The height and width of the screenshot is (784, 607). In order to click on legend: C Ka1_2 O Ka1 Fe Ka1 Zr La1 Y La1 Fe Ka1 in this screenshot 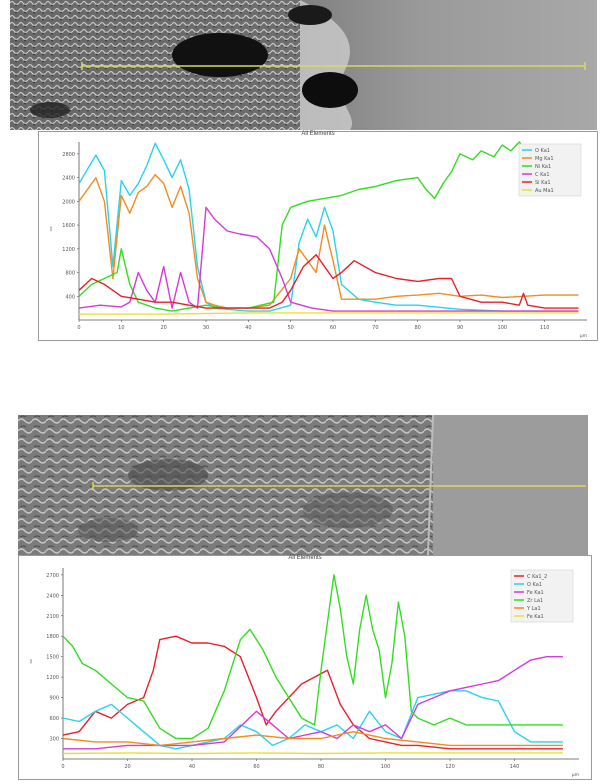, I will do `click(542, 596)`.